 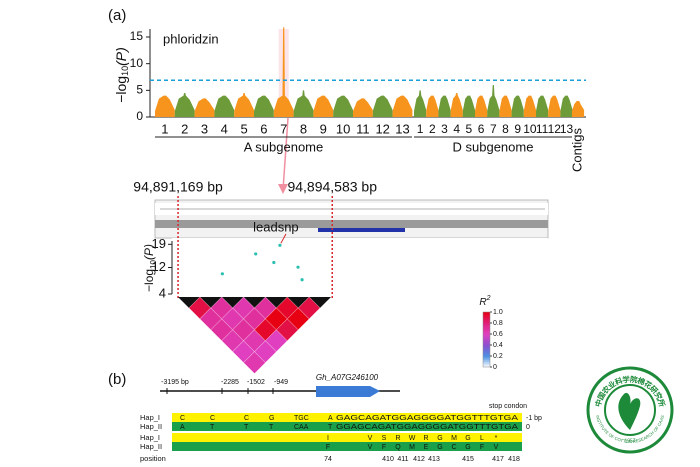 What do you see at coordinates (243, 128) in the screenshot?
I see `x-tick-label: 5` at bounding box center [243, 128].